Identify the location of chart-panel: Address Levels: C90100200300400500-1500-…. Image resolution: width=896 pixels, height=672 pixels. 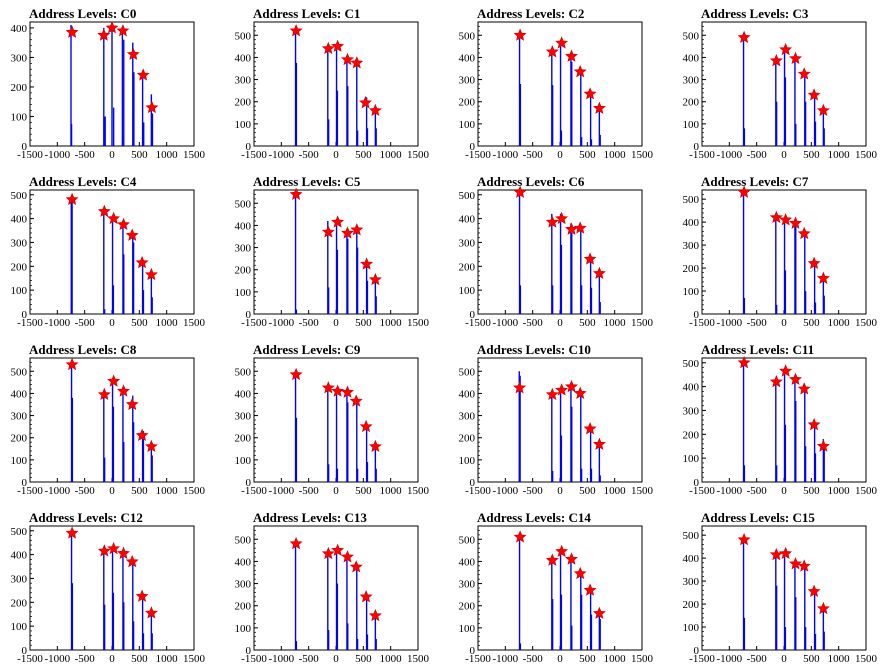
(332, 419).